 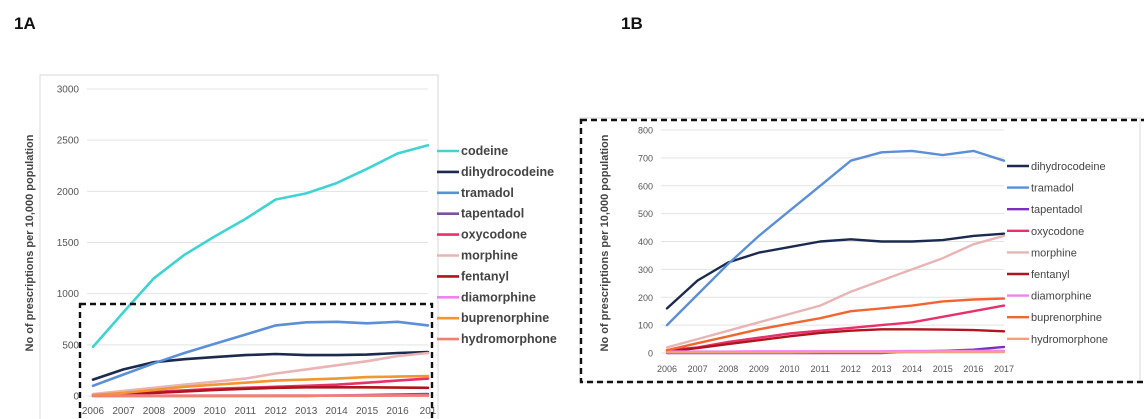 I want to click on y-tick-label: 600, so click(x=645, y=186).